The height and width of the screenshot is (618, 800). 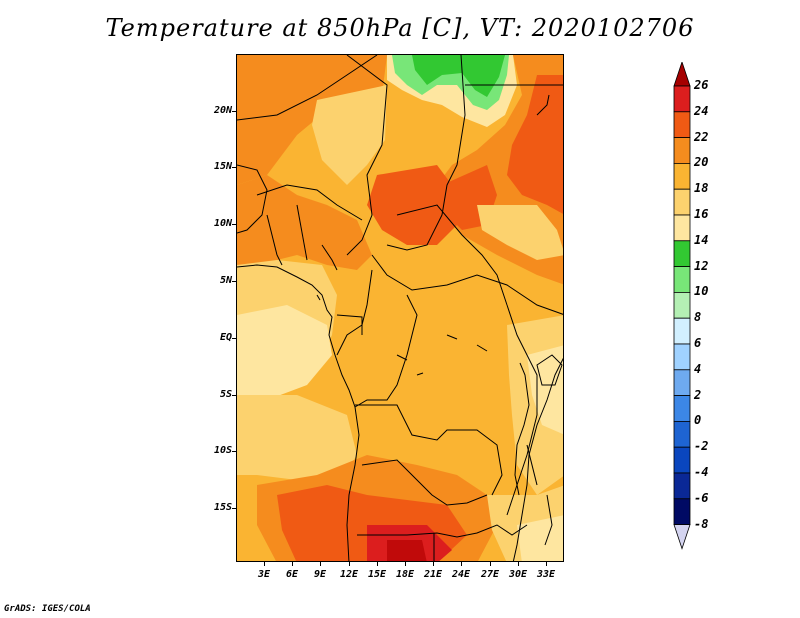 What do you see at coordinates (222, 110) in the screenshot?
I see `lat-label: 20N` at bounding box center [222, 110].